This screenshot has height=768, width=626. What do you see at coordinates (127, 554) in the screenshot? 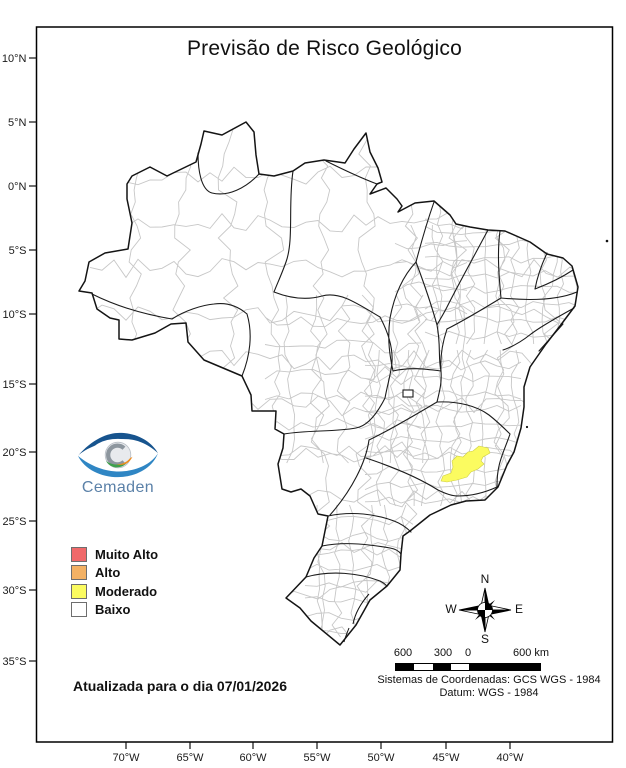
I see `legend-label: Muito Alto` at bounding box center [127, 554].